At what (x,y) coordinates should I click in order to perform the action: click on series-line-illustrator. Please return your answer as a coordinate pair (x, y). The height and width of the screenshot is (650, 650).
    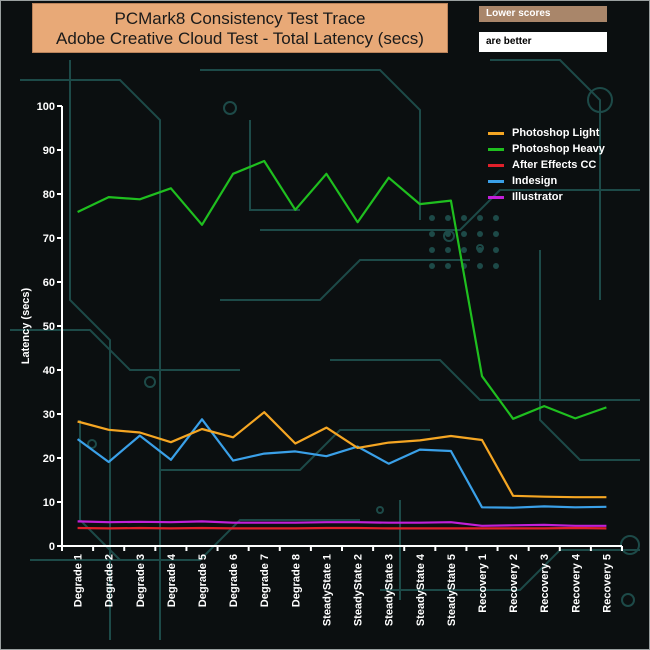
    Looking at the image, I should click on (342, 523).